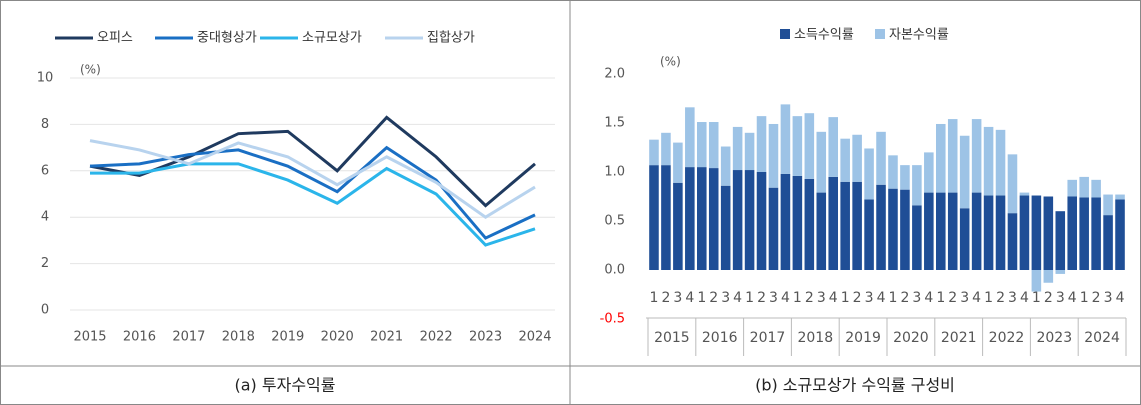 The height and width of the screenshot is (405, 1141). Describe the element at coordinates (45, 217) in the screenshot. I see `y-tick-label: 4` at that location.